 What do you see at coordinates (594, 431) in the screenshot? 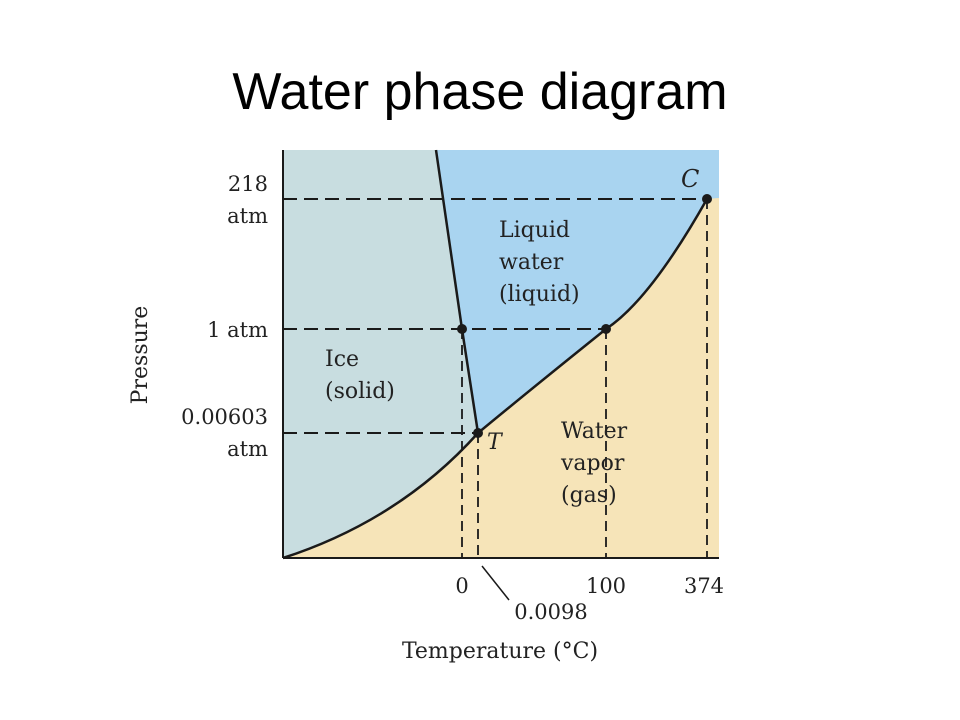
I see `gas-label-line1: Water` at bounding box center [594, 431].